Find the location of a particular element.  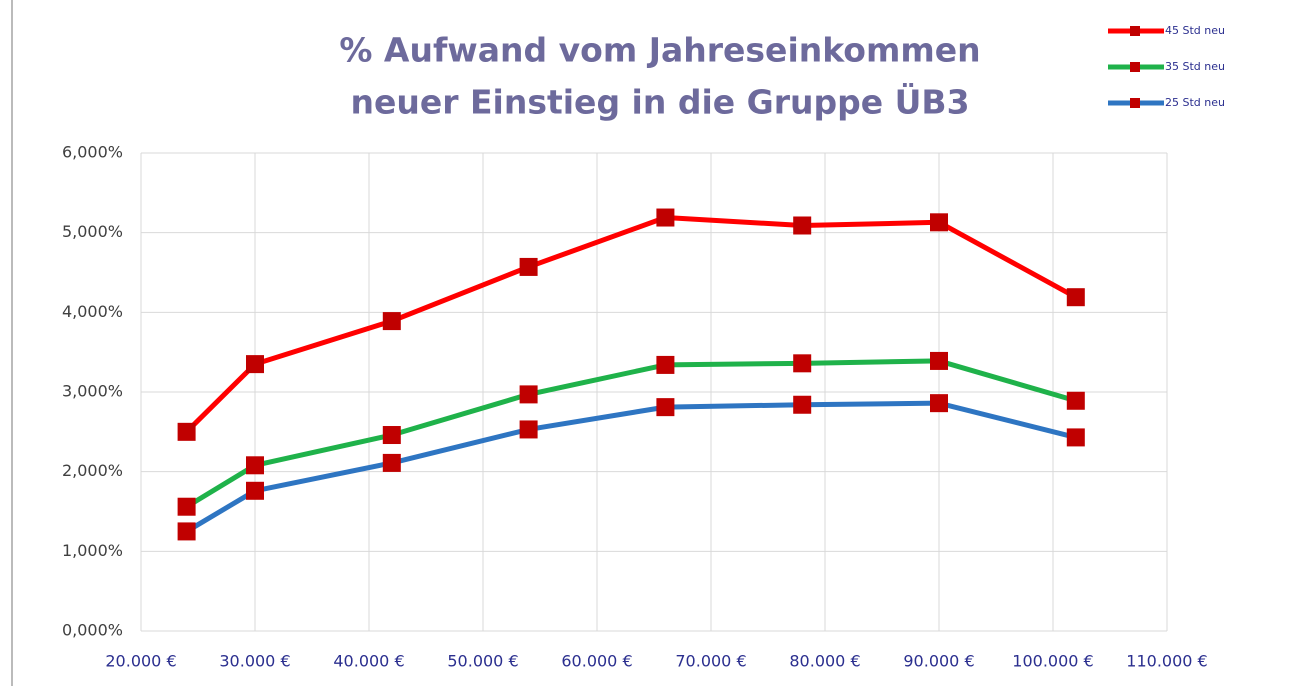

x-tick-label: 110.000 € is located at coordinates (1166, 661).